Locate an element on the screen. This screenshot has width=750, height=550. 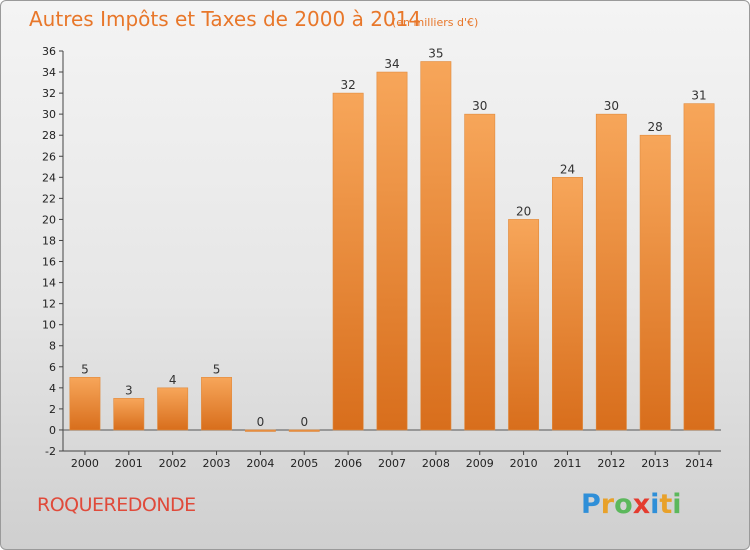
bar-value-label: 3 is located at coordinates (129, 390).